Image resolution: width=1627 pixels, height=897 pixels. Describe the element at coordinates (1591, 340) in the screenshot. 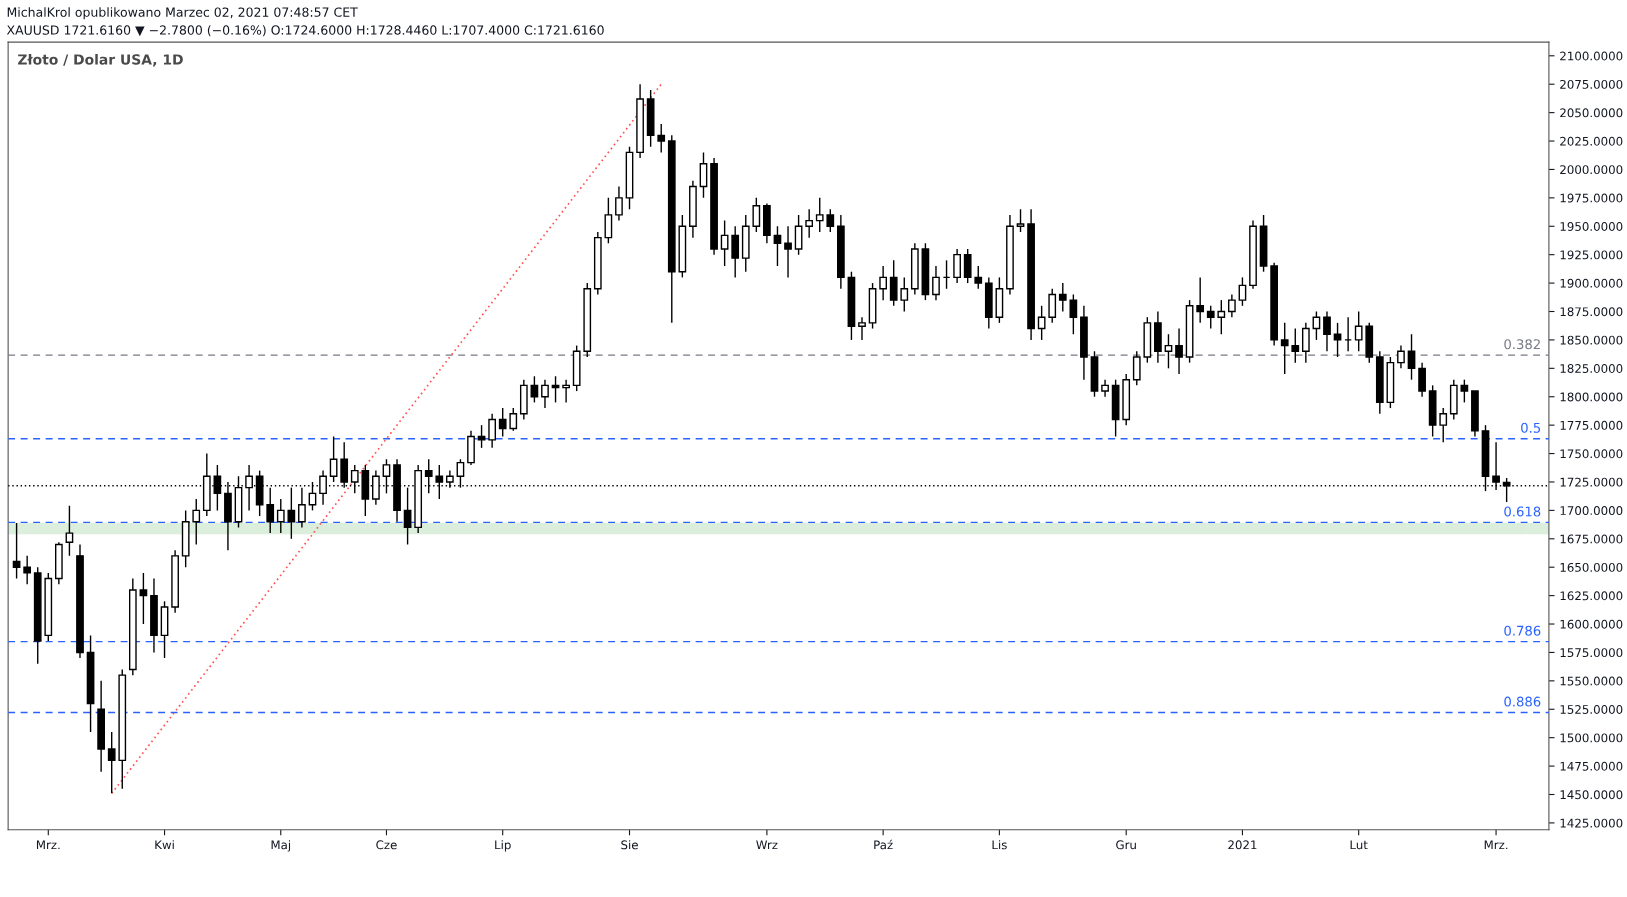

I see `y-tick-label: 1850.0000` at that location.